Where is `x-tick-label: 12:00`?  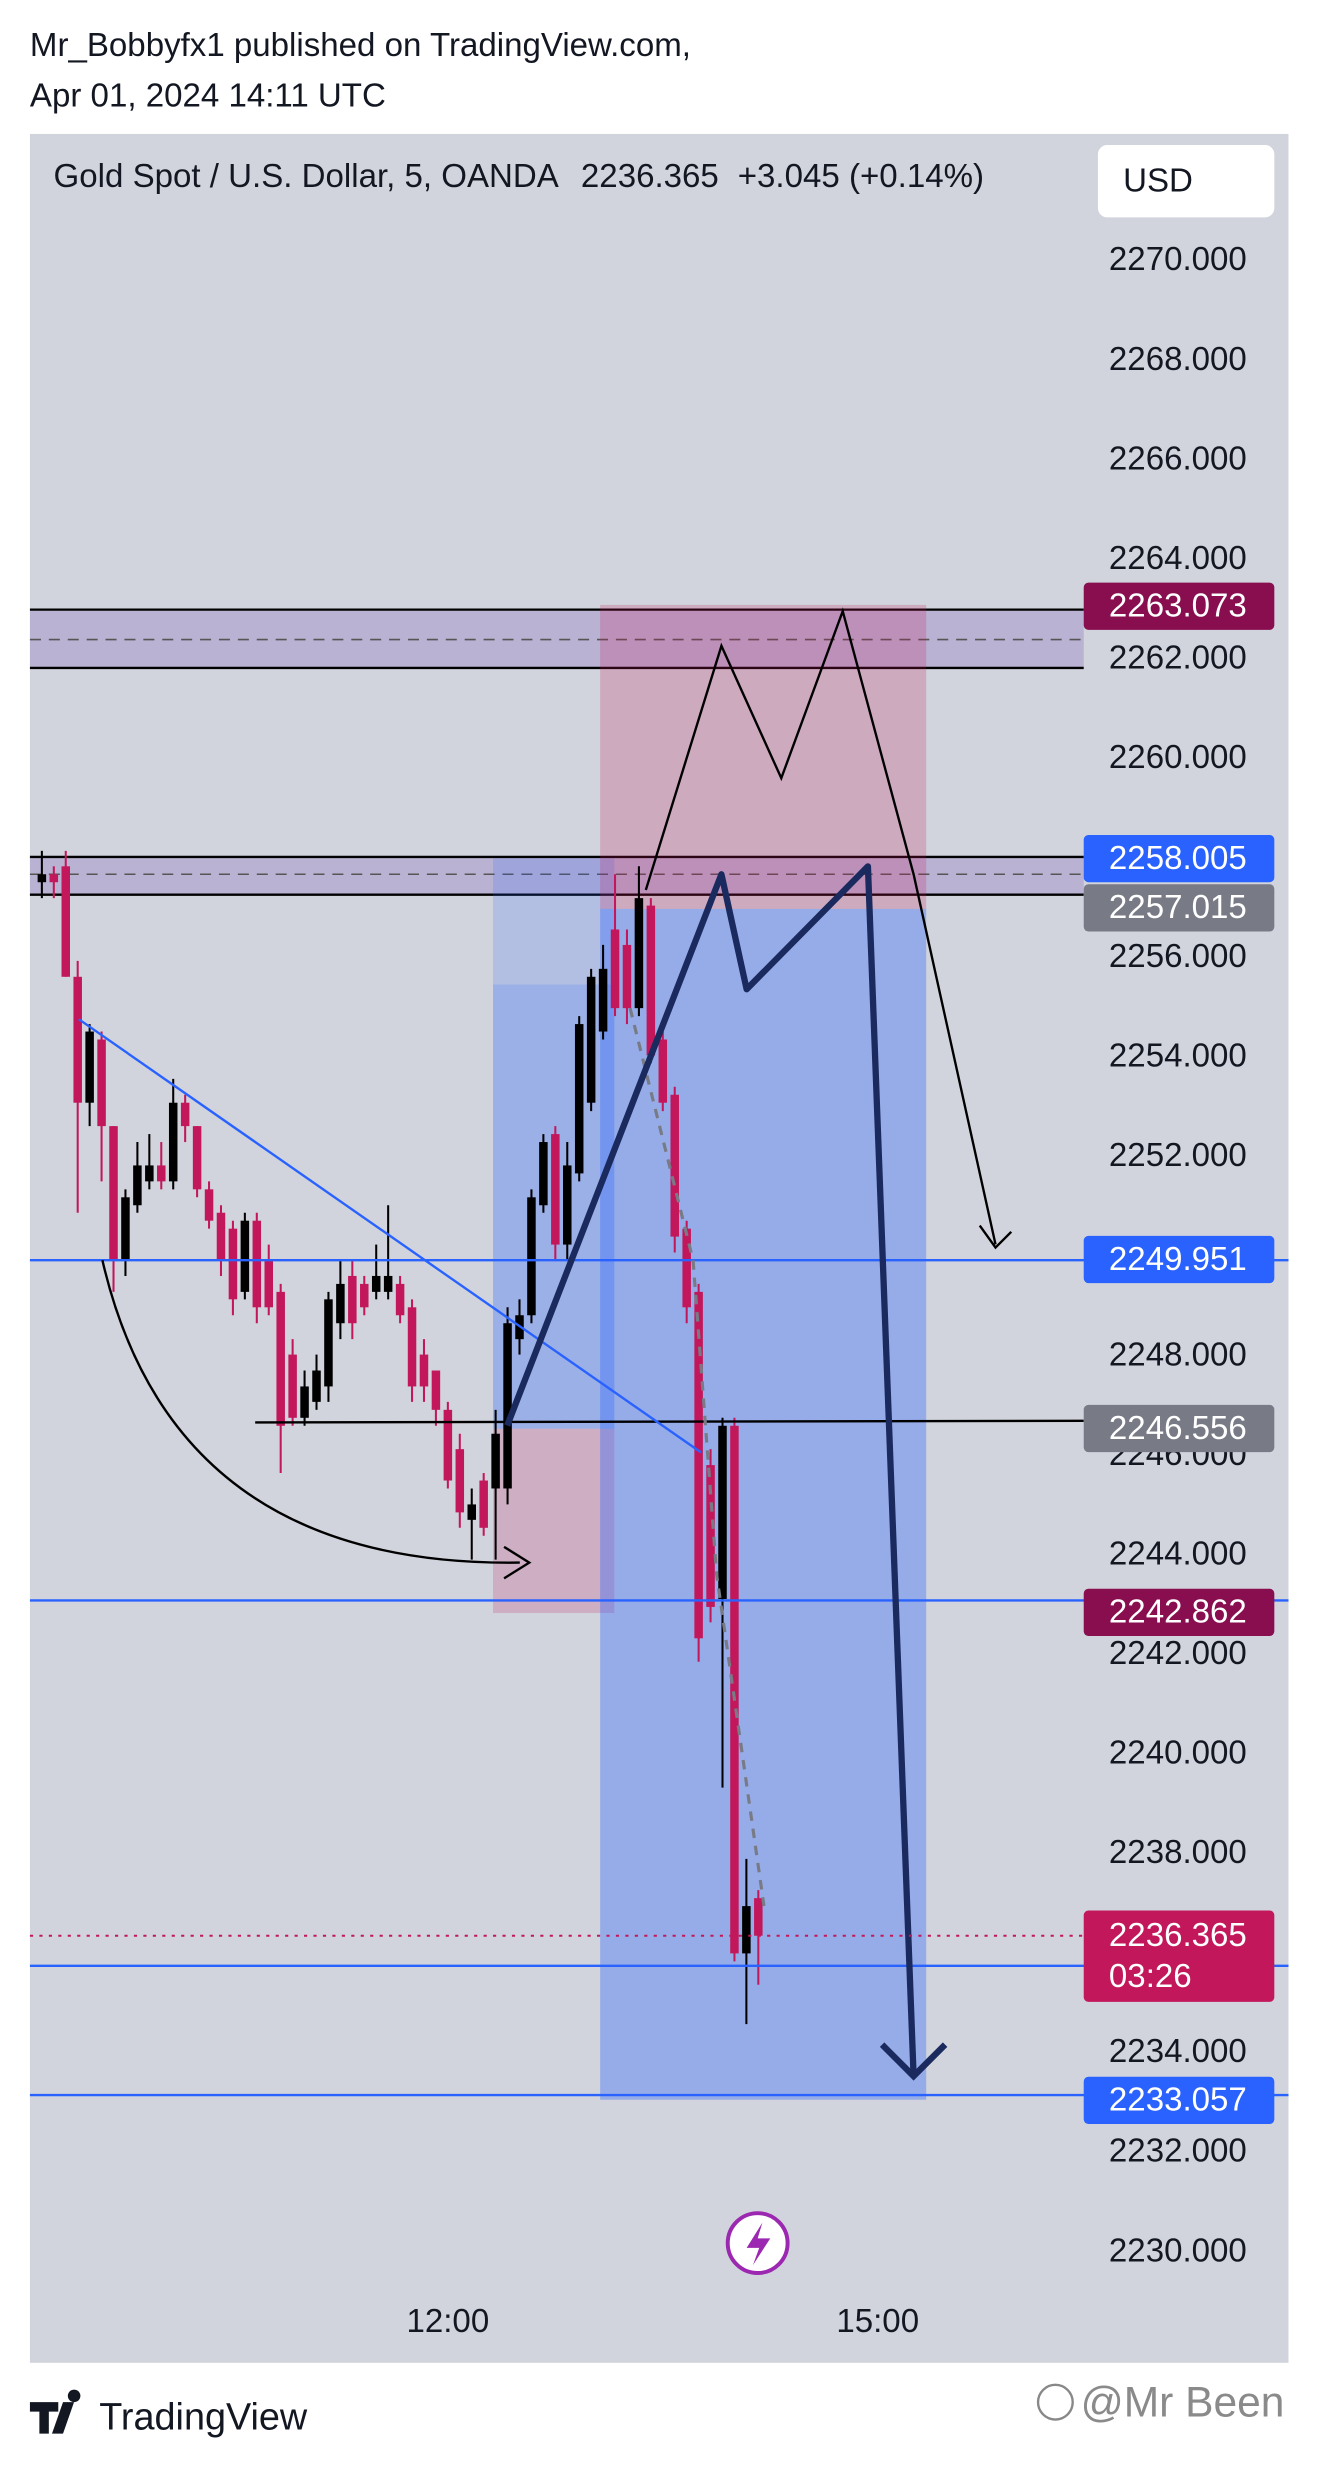 x-tick-label: 12:00 is located at coordinates (447, 2321).